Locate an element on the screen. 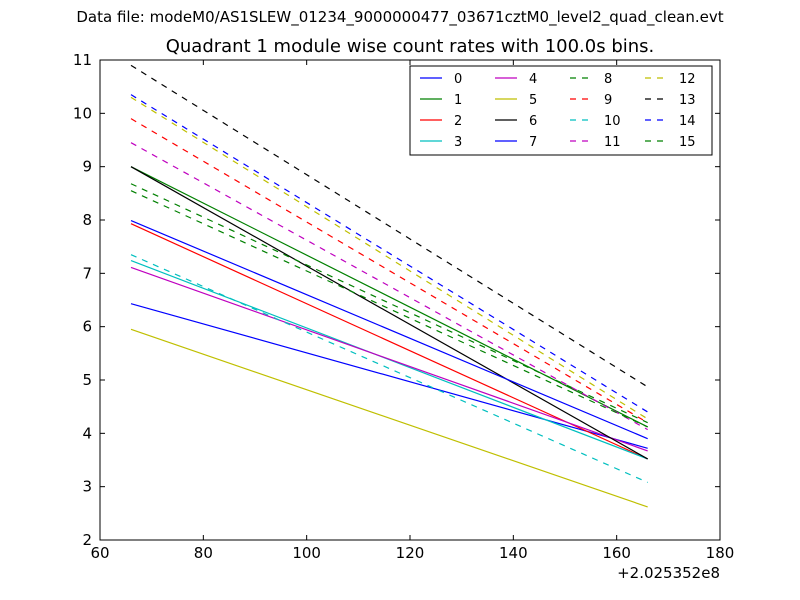 The image size is (800, 600). legend-label-5: 5 is located at coordinates (533, 100).